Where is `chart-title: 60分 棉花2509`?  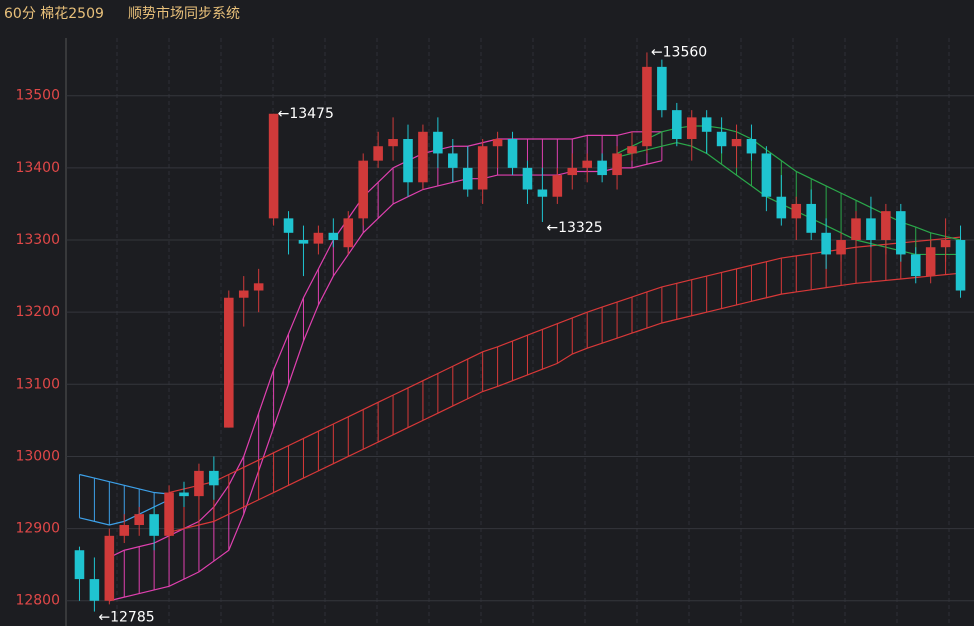 chart-title: 60分 棉花2509 is located at coordinates (54, 13).